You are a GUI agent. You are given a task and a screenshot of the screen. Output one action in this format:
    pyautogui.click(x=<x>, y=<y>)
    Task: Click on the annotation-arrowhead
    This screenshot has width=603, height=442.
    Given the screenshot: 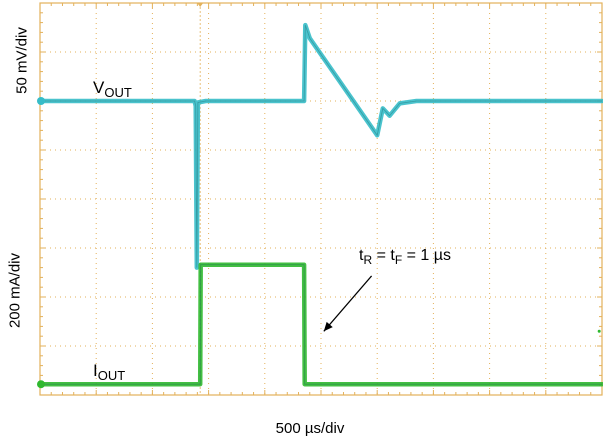 What is the action you would take?
    pyautogui.click(x=328, y=326)
    